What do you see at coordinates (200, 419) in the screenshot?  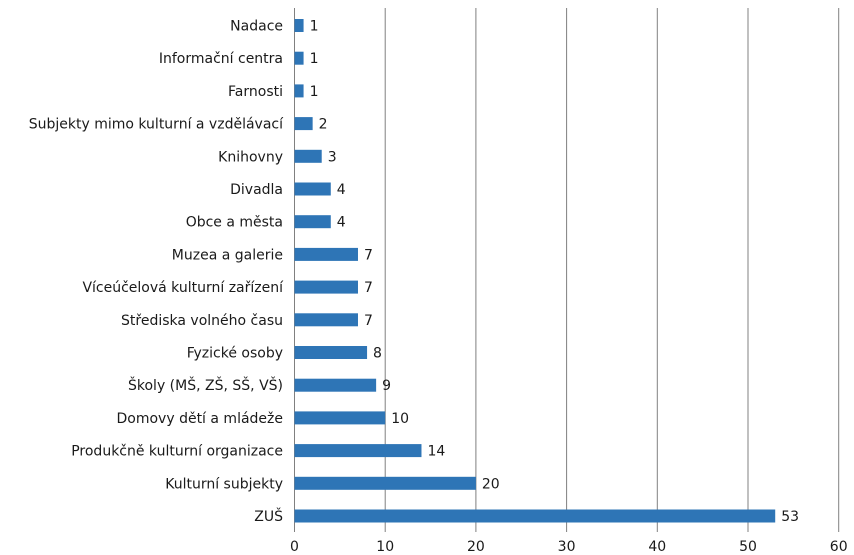 I see `category-label: Domovy dětí a mládeže` at bounding box center [200, 419].